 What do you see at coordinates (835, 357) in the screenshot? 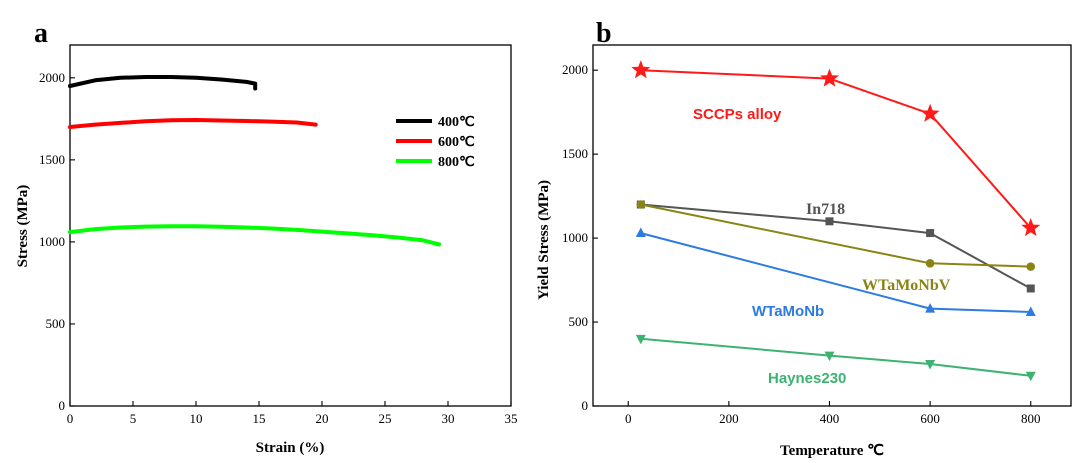
I see `series-line-haynes230` at bounding box center [835, 357].